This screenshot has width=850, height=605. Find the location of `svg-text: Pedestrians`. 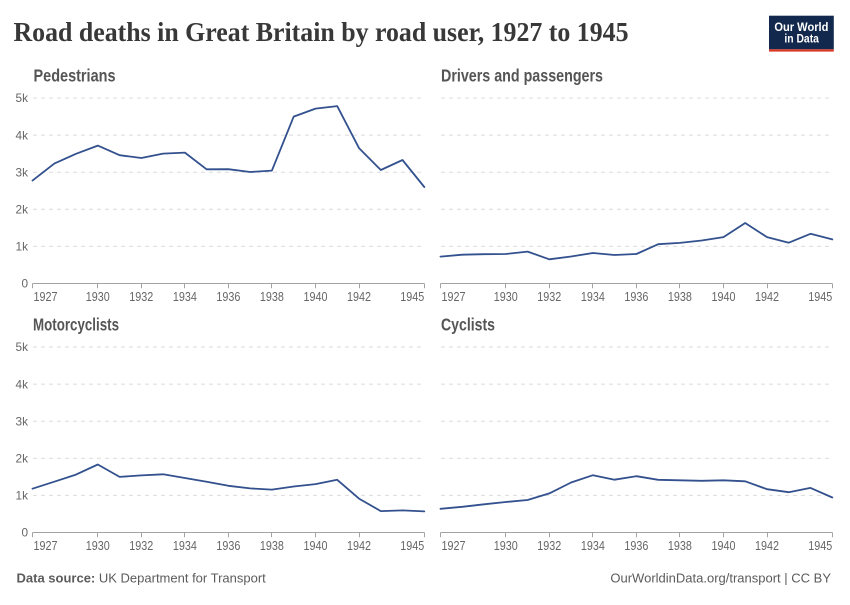

svg-text: Pedestrians is located at coordinates (75, 76).